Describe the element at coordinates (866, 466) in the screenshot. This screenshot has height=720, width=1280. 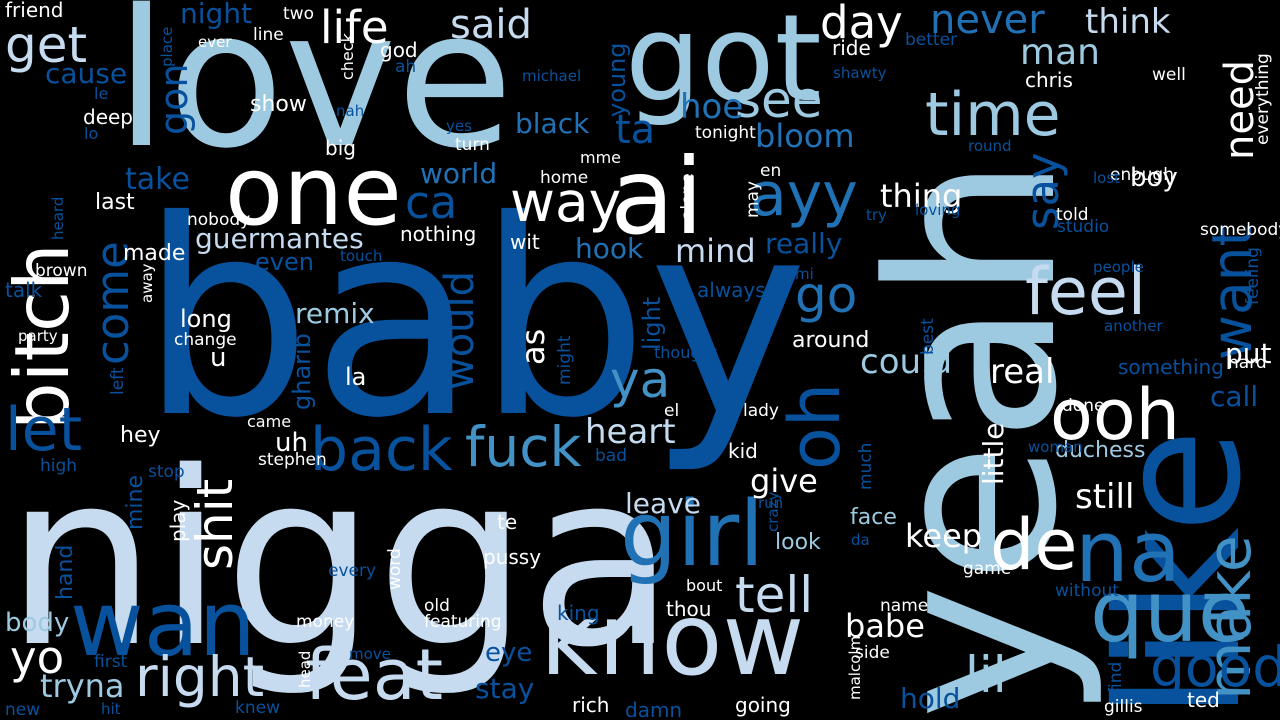
I see `word-much: much` at that location.